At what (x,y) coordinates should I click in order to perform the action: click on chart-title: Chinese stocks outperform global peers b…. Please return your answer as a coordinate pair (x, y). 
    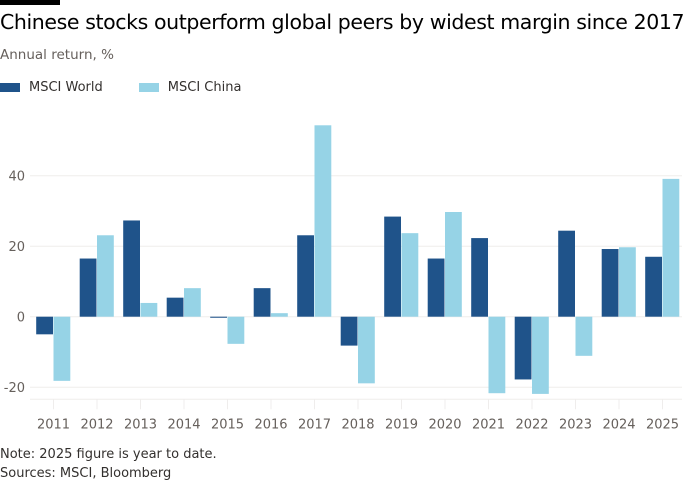
    Looking at the image, I should click on (342, 22).